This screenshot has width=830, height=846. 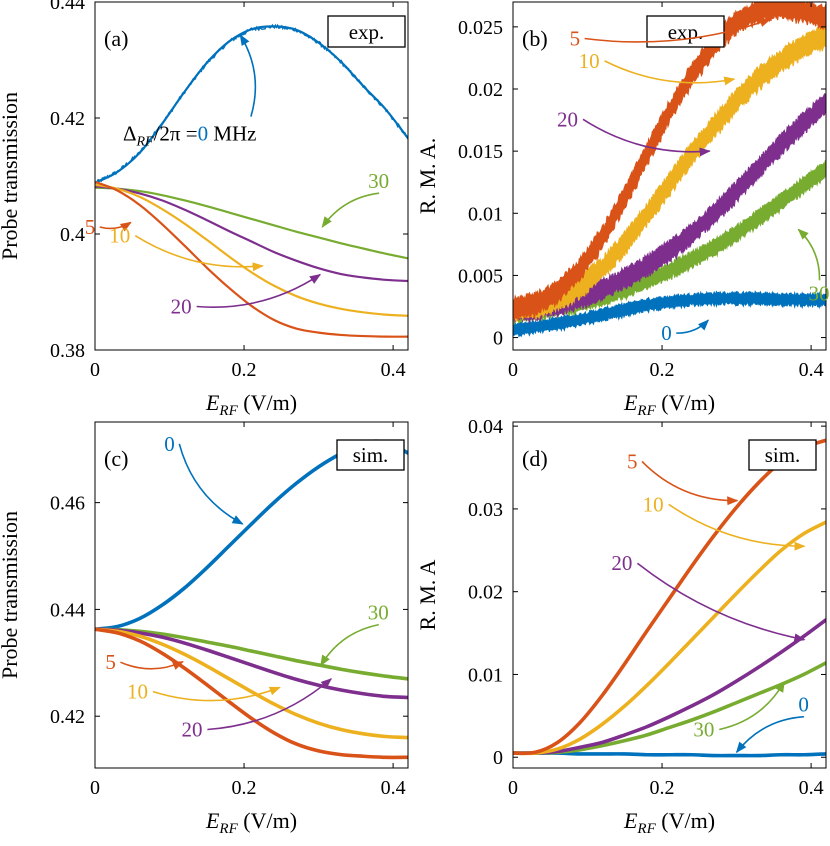 What do you see at coordinates (498, 758) in the screenshot?
I see `y-tick-label: 0` at bounding box center [498, 758].